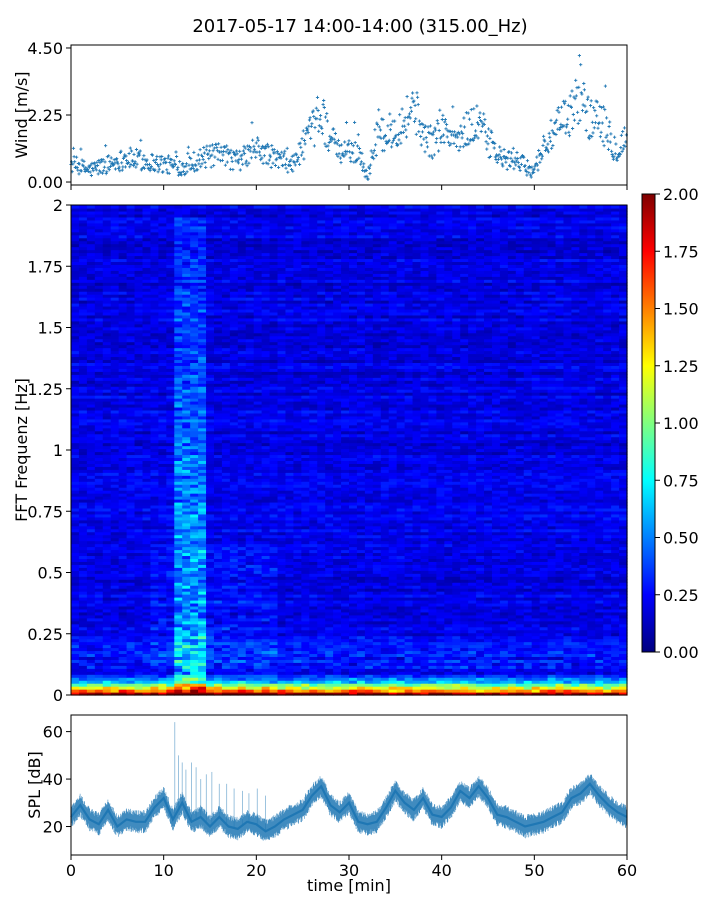 Image resolution: width=720 pixels, height=900 pixels. What do you see at coordinates (348, 117) in the screenshot?
I see `wind-scatter-layer` at bounding box center [348, 117].